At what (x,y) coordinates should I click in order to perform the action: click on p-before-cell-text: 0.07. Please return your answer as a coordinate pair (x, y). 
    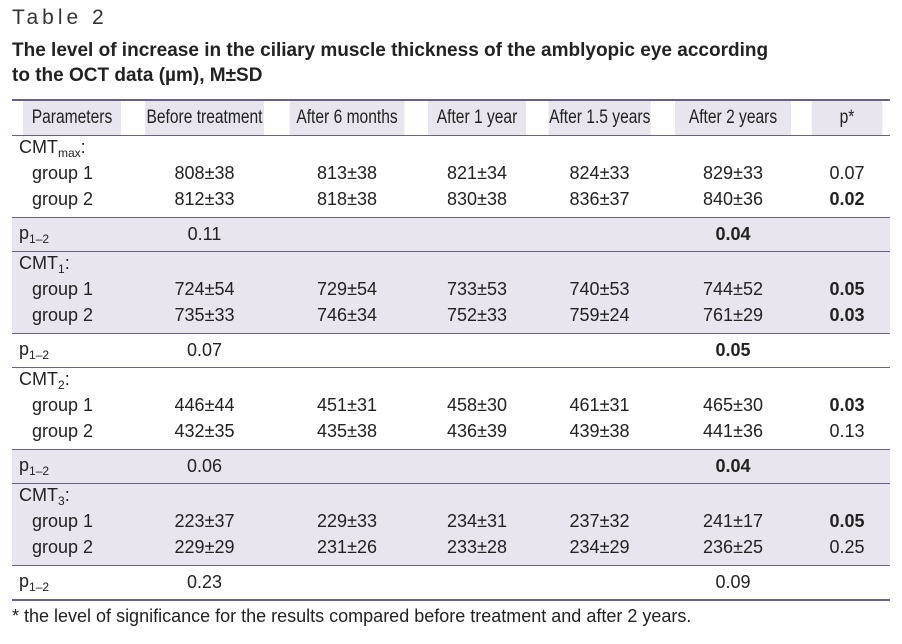
    Looking at the image, I should click on (204, 350).